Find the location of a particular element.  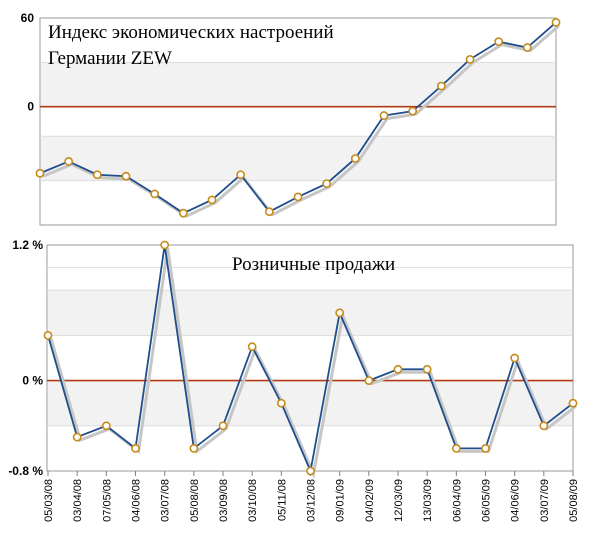

retail-y-tick-label: 1.2 % is located at coordinates (27, 245).